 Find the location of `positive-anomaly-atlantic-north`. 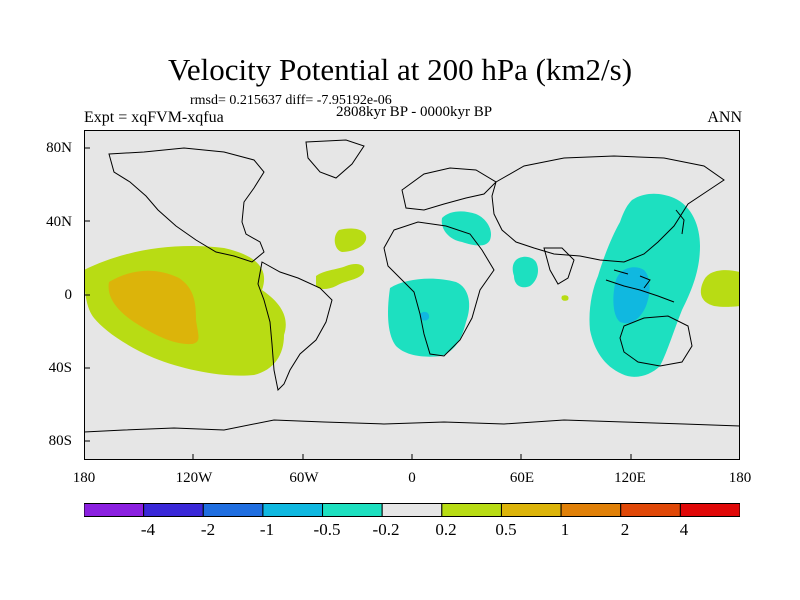

positive-anomaly-atlantic-north is located at coordinates (350, 240).